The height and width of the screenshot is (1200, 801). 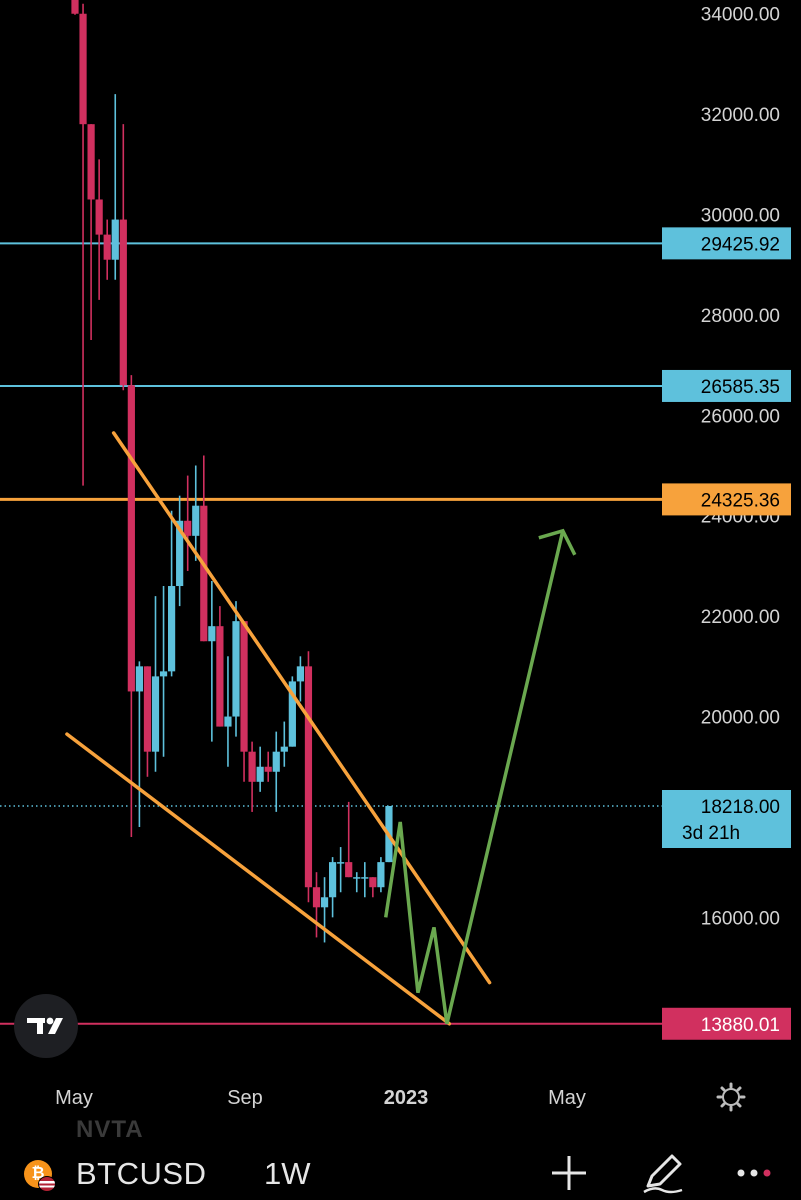 What do you see at coordinates (726, 819) in the screenshot?
I see `last-price-badge` at bounding box center [726, 819].